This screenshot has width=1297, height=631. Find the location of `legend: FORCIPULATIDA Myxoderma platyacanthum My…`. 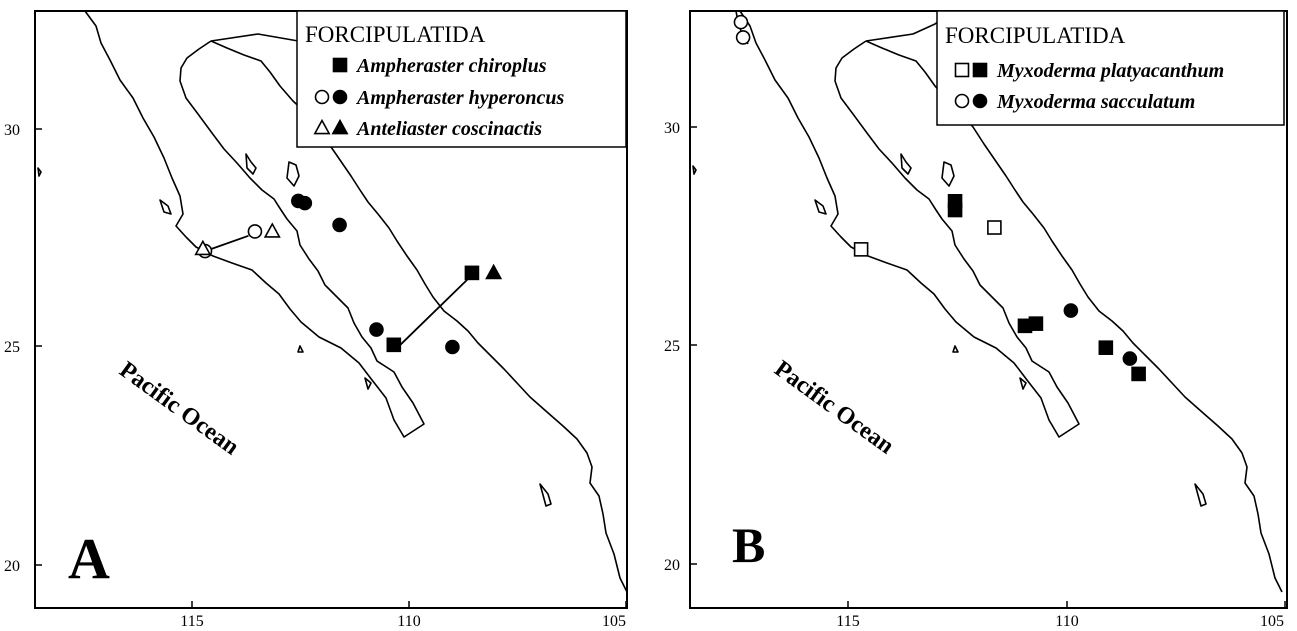

legend: FORCIPULATIDA Myxoderma platyacanthum My… is located at coordinates (1110, 68).